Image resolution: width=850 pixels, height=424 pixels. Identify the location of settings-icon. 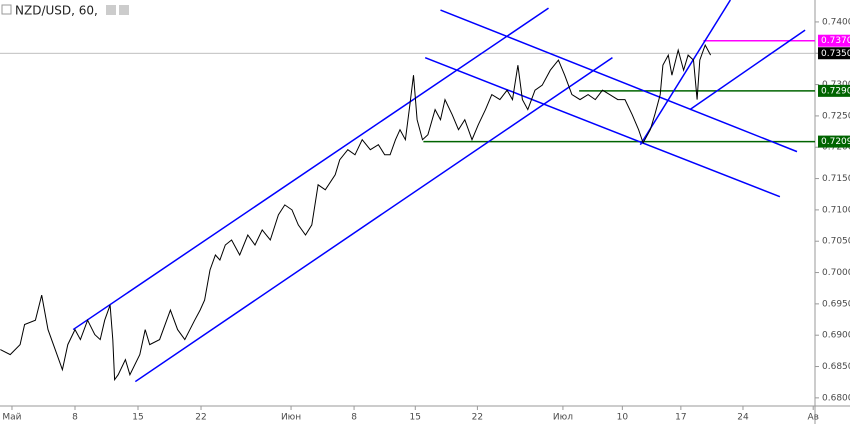
(111, 10).